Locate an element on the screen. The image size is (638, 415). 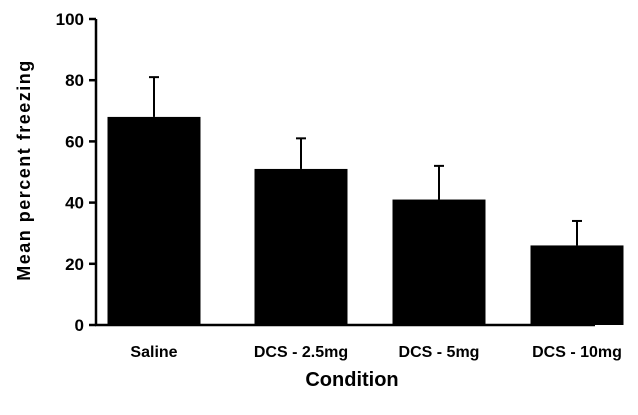
y-axis-title: Mean percent freezing is located at coordinates (24, 170).